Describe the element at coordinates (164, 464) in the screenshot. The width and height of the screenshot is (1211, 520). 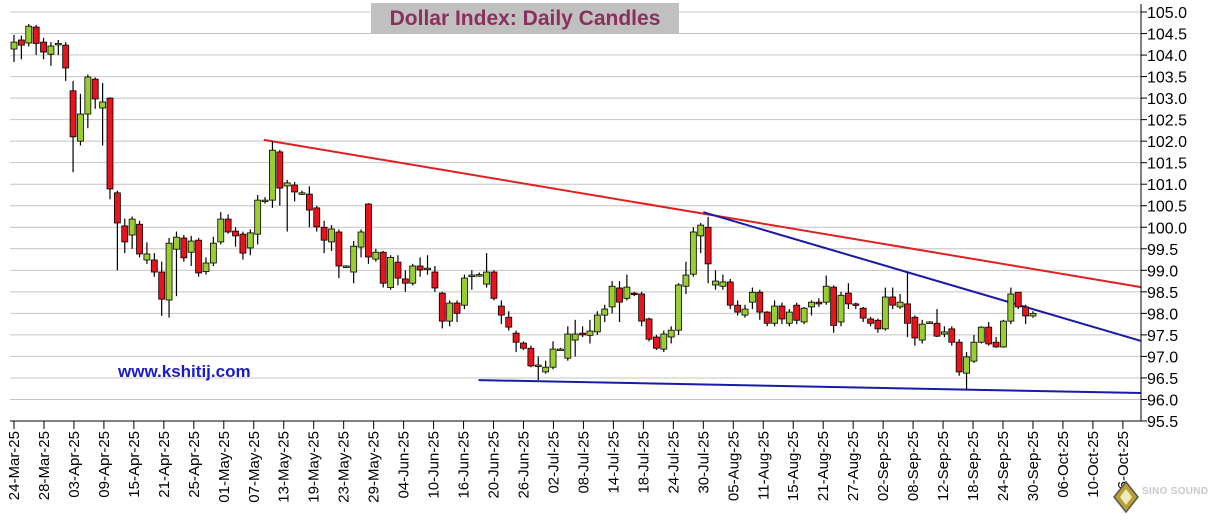
I see `x-tick-label: 21-Apr-25` at that location.